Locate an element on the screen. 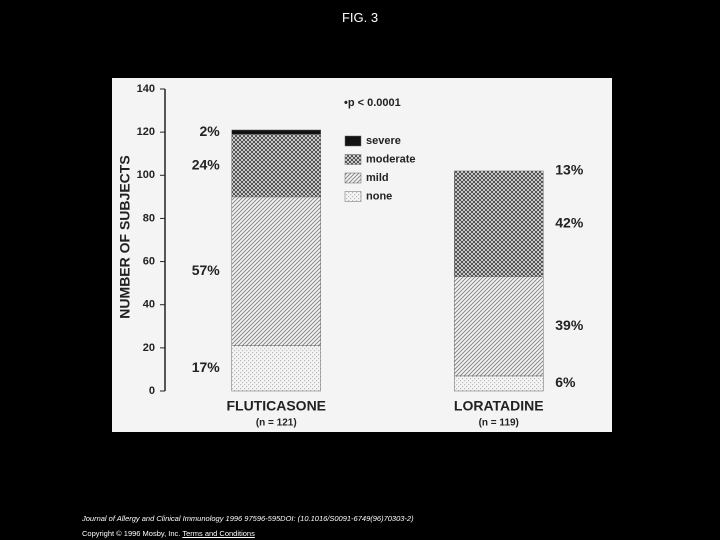  copyright: Copyright © 1996 Mosby, Inc. is located at coordinates (131, 533).